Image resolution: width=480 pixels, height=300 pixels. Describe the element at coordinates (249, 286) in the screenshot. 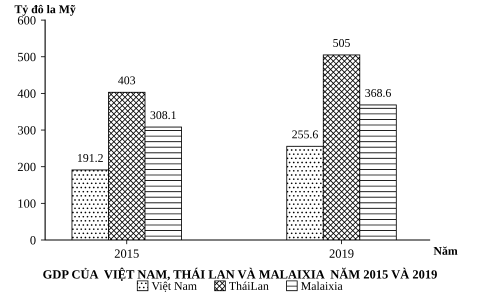

I see `legend-label: TháiLan` at that location.